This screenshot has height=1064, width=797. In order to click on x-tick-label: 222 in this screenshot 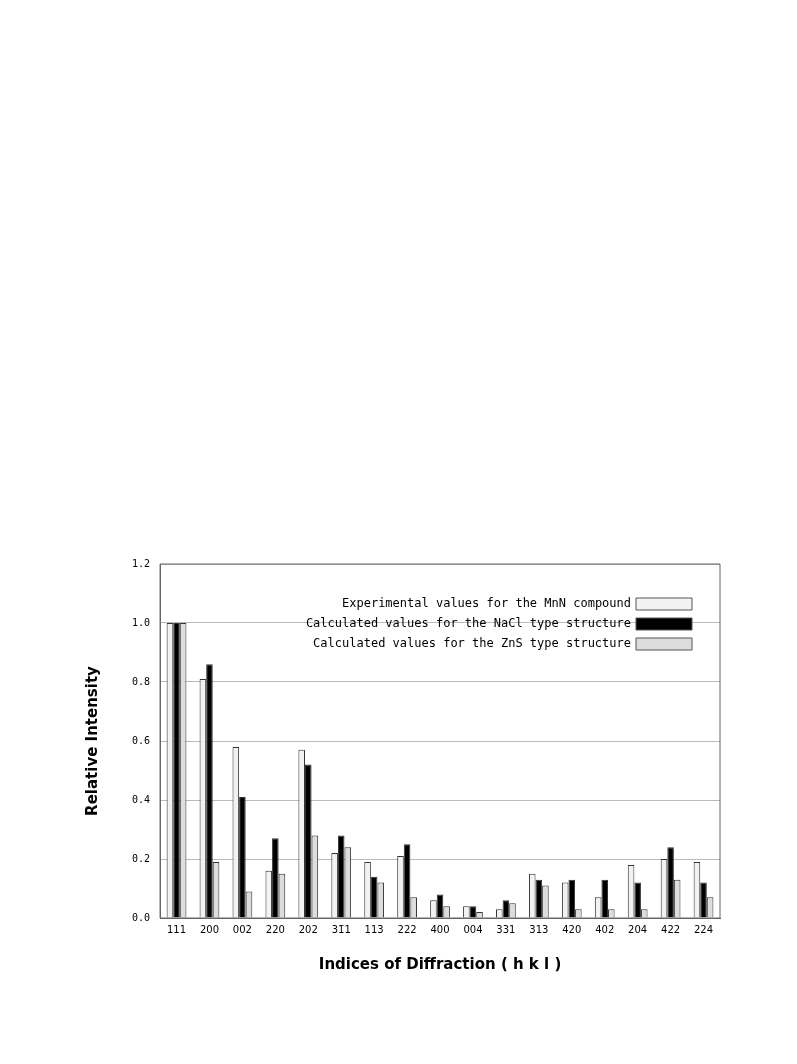, I will do `click(407, 929)`.